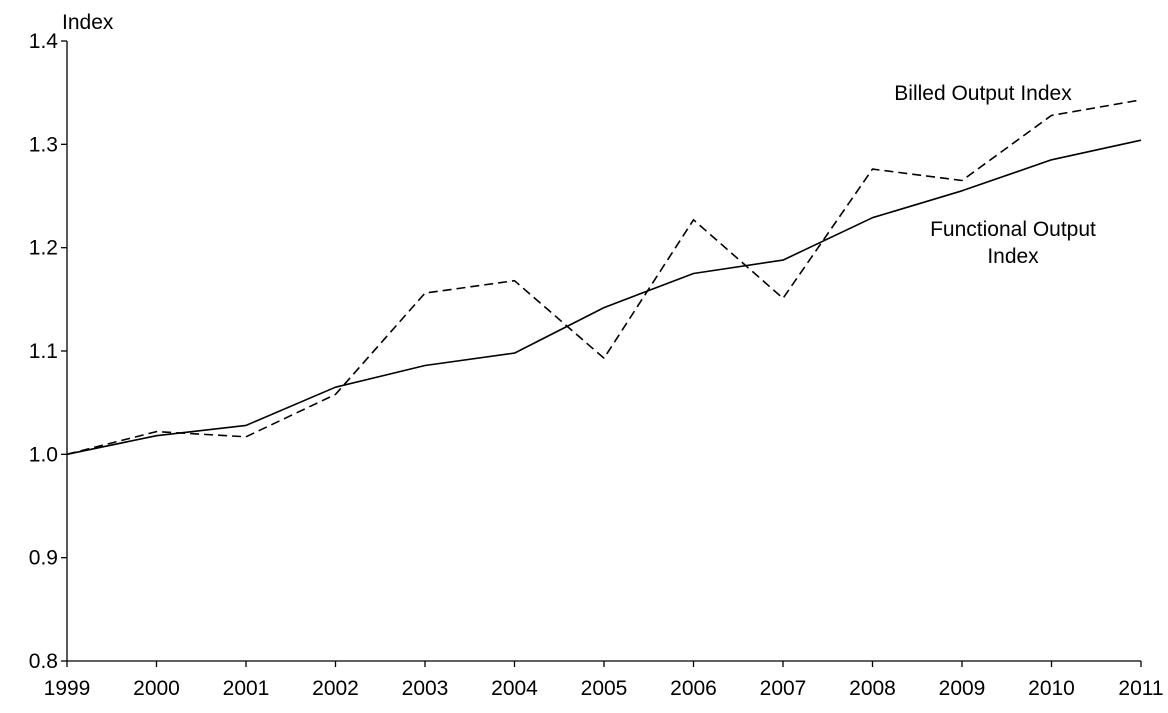  What do you see at coordinates (44, 41) in the screenshot?
I see `y-tick-label: 1.4` at bounding box center [44, 41].